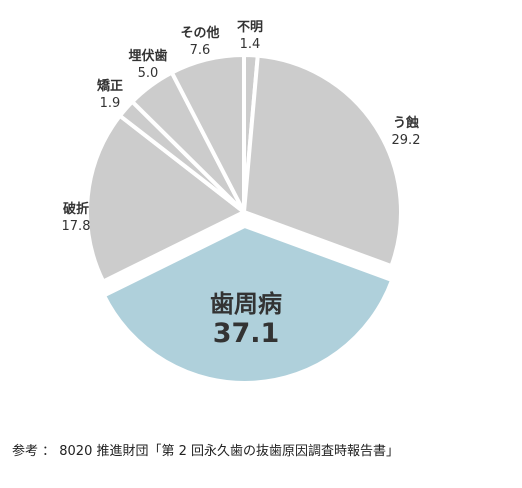 This screenshot has width=522, height=488. I want to click on slice-value-5: 1.9, so click(110, 103).